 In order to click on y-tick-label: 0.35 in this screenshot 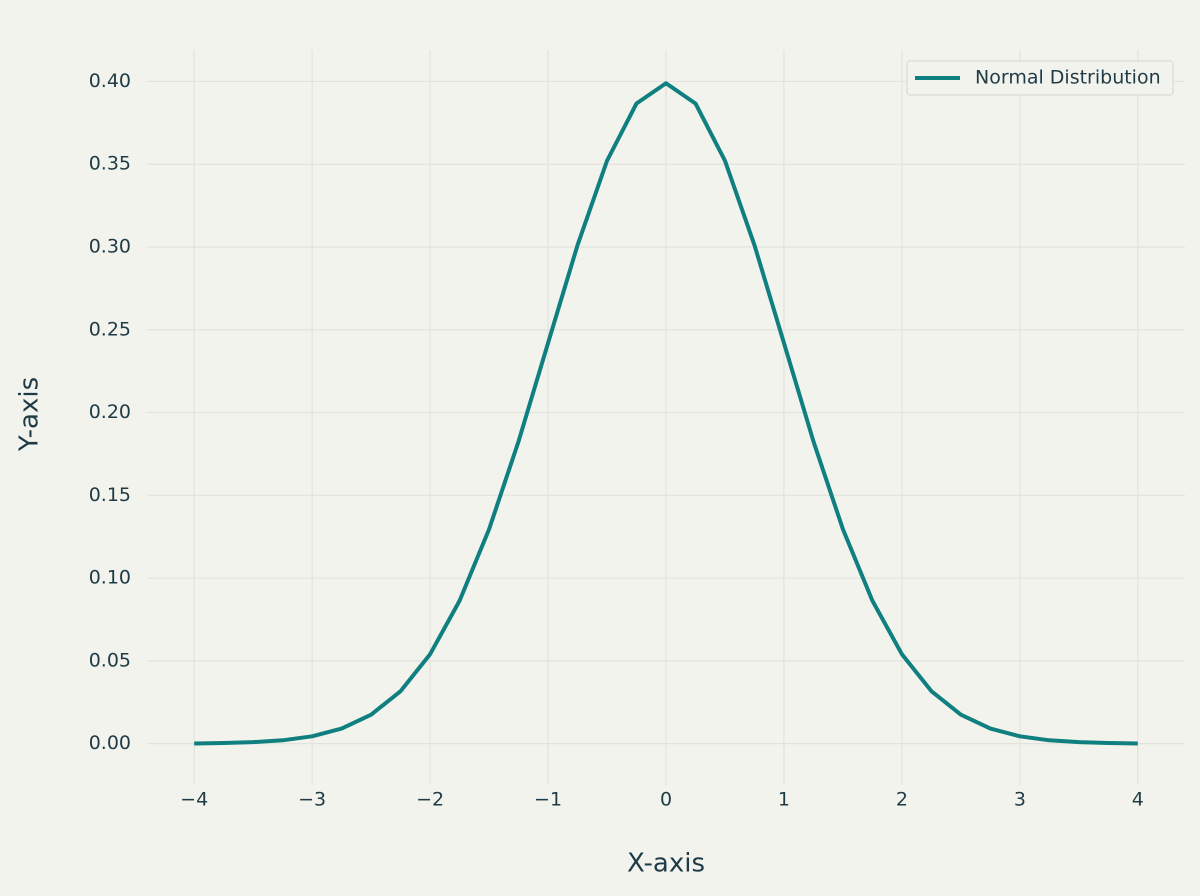, I will do `click(110, 164)`.